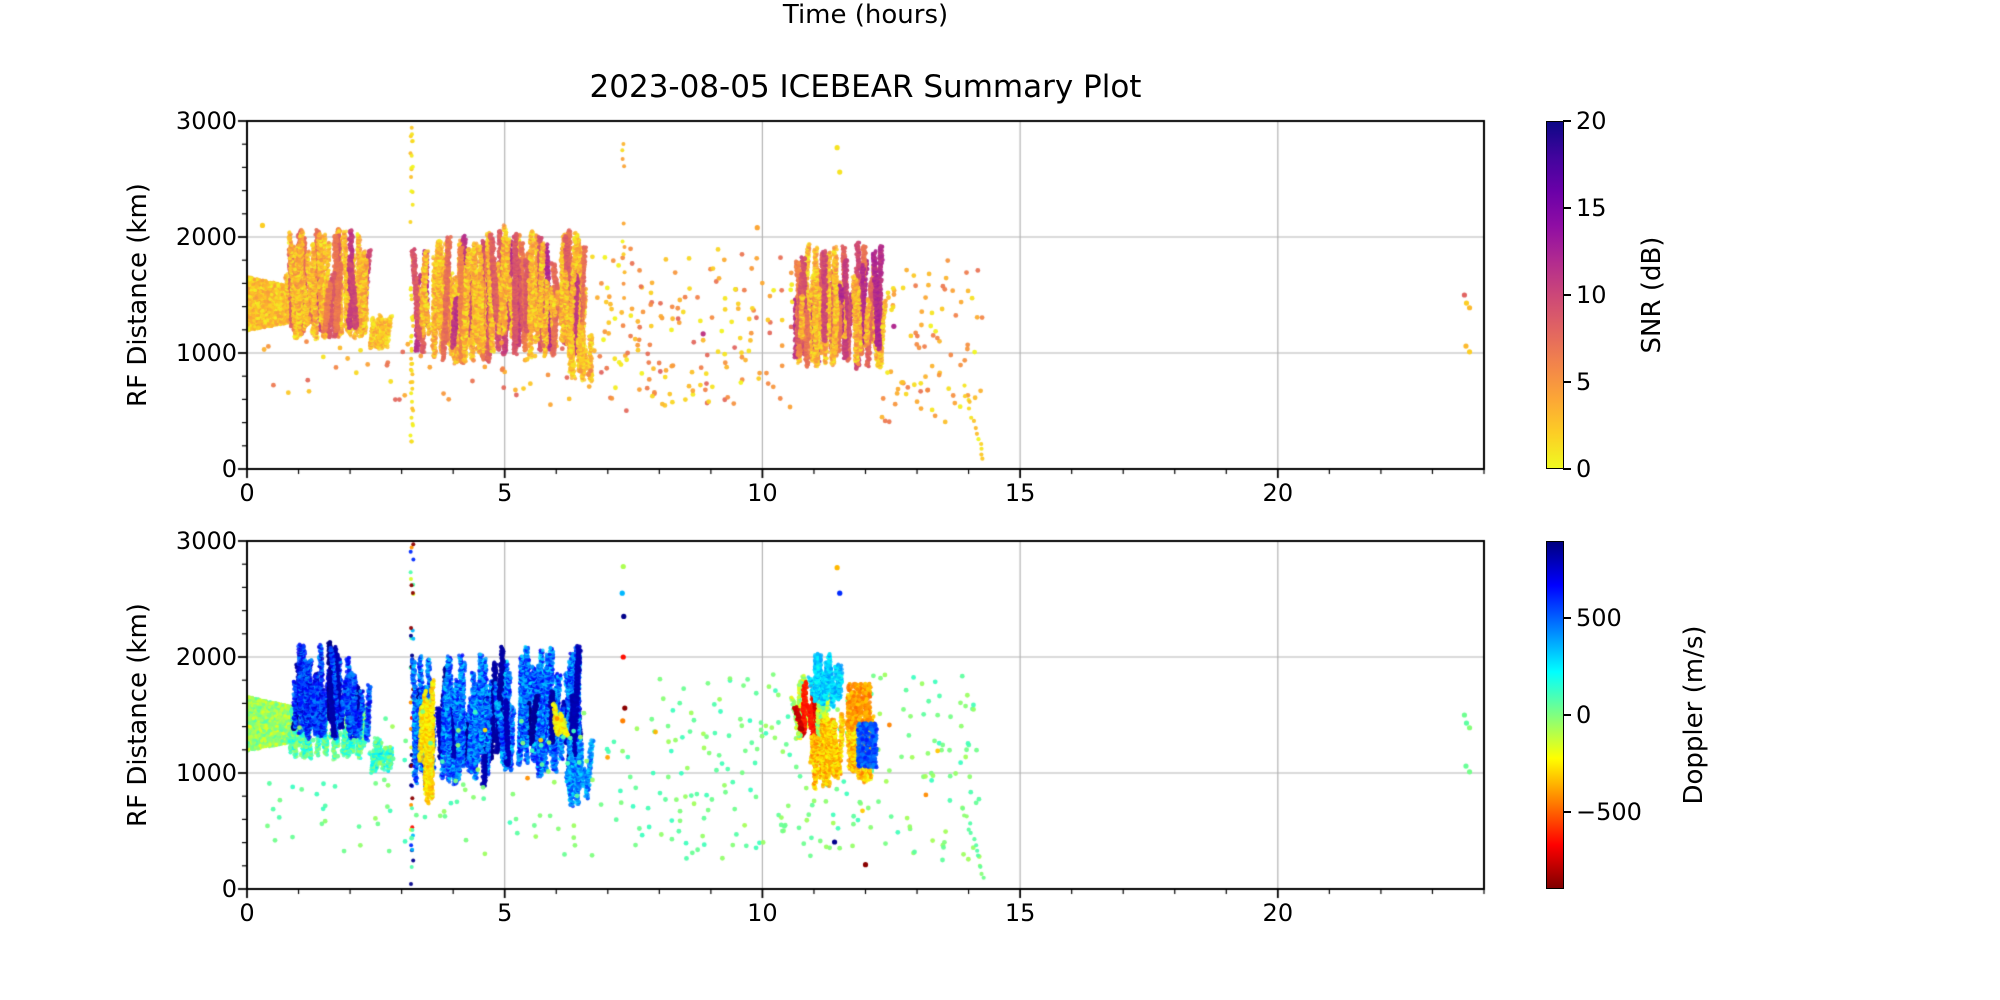 The width and height of the screenshot is (2000, 1000). Describe the element at coordinates (865, 15) in the screenshot. I see `x-axis-label: Time (hours)` at that location.